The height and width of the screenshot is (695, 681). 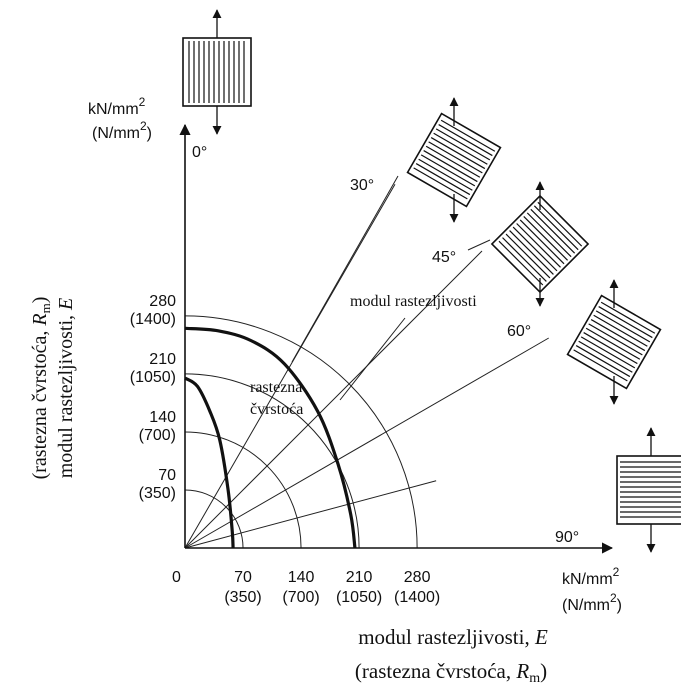 I want to click on y-tick-sub-210: (1050), so click(x=153, y=377).